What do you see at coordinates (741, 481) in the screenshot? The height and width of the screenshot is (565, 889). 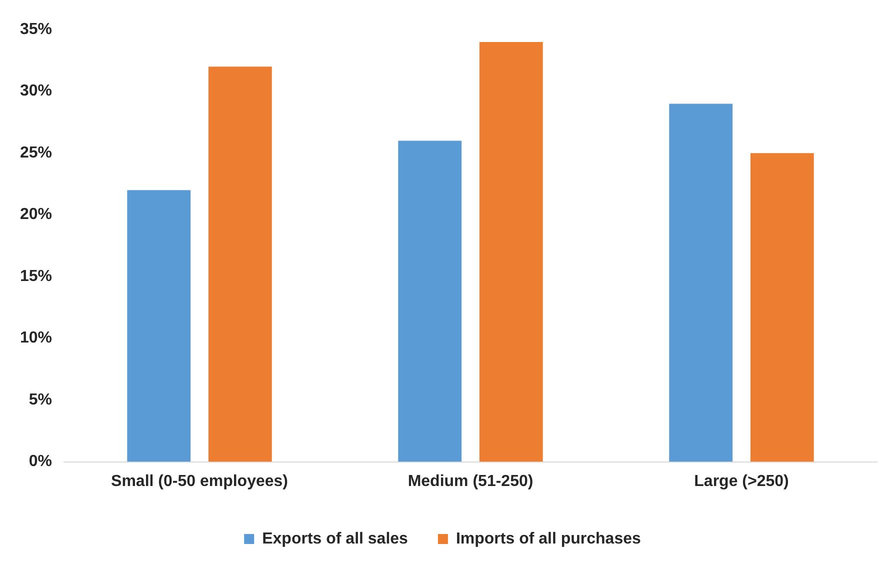 I see `x-tick-label: Large (>250)` at bounding box center [741, 481].